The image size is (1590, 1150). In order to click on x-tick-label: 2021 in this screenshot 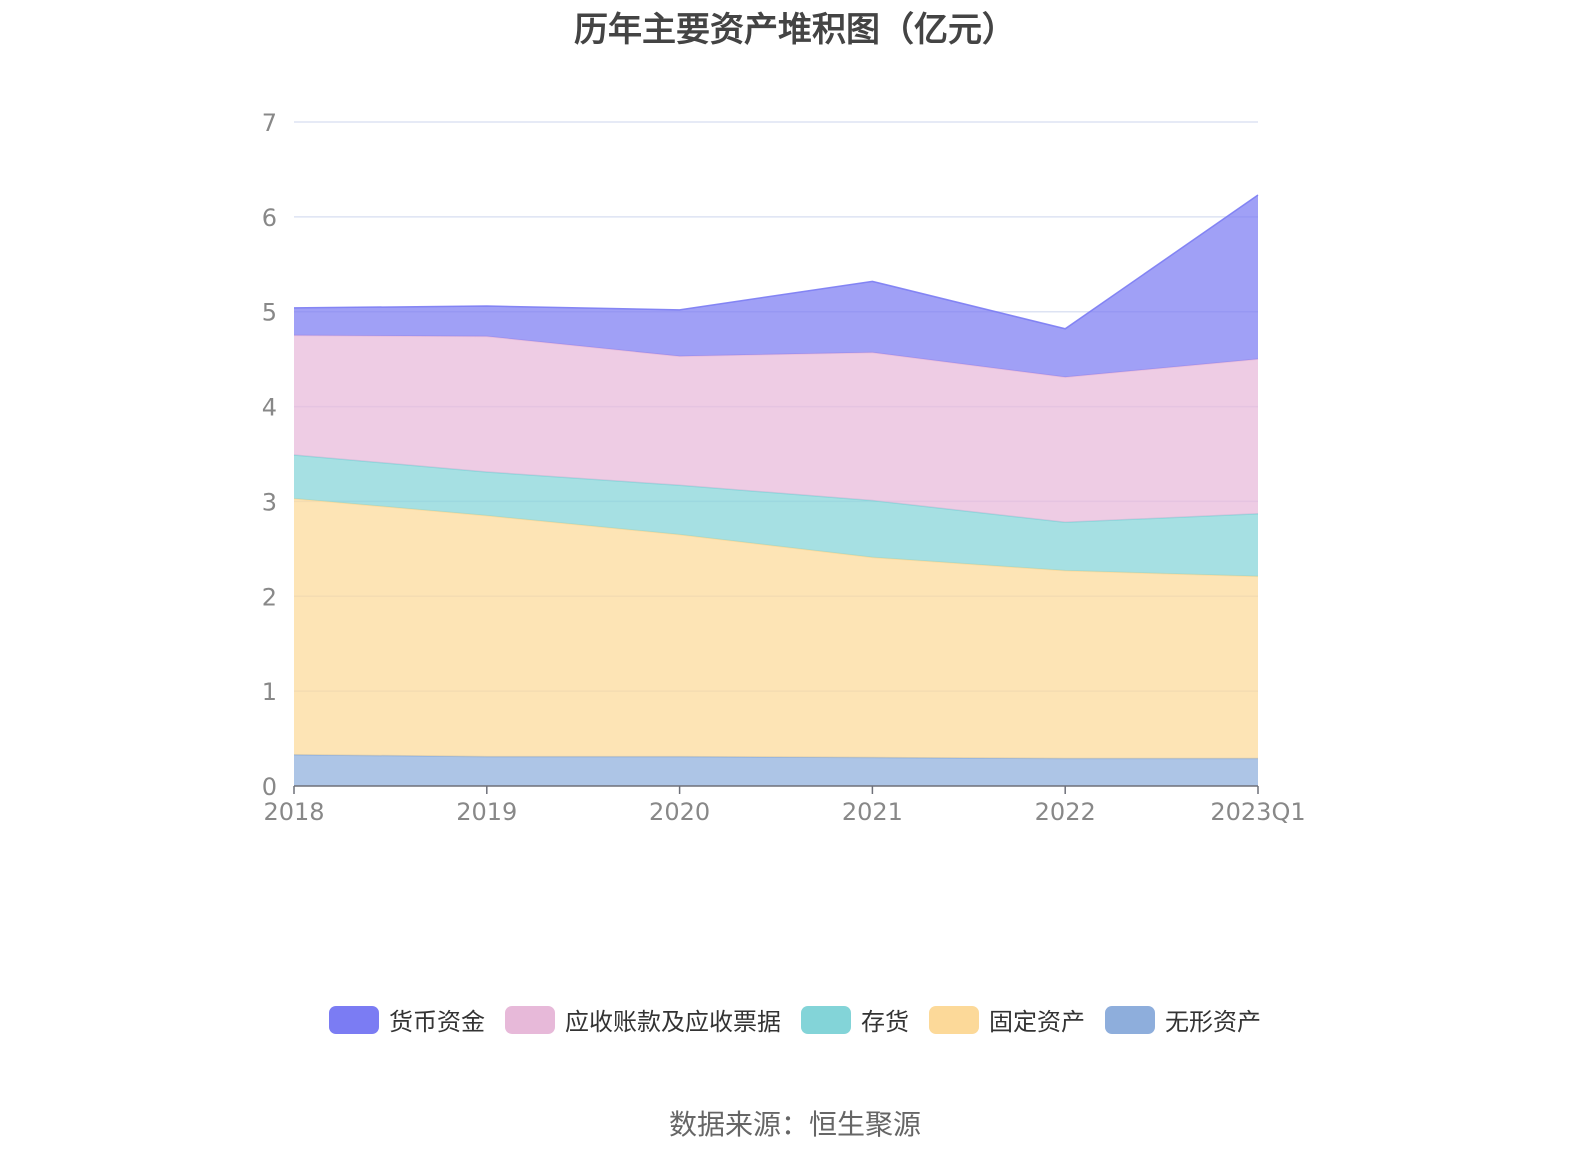, I will do `click(872, 812)`.